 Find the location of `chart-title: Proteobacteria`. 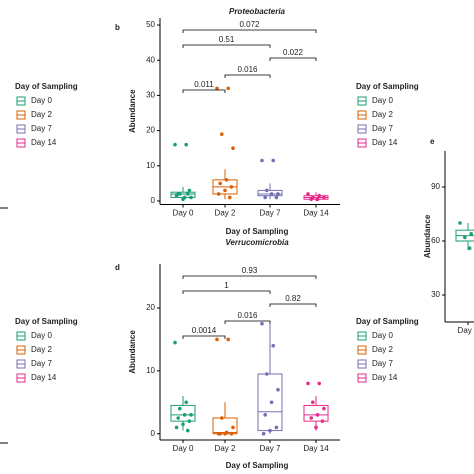

chart-title: Proteobacteria is located at coordinates (257, 11).